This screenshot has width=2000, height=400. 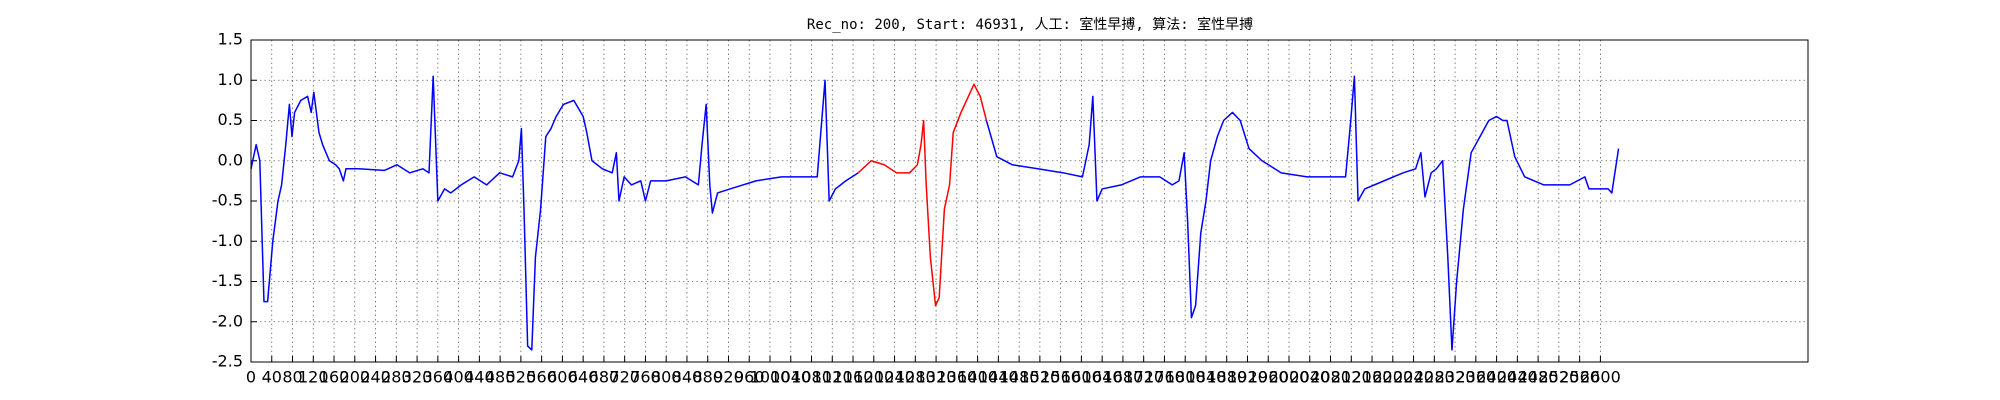 I want to click on x-tick-label: 1480, so click(x=1019, y=377).